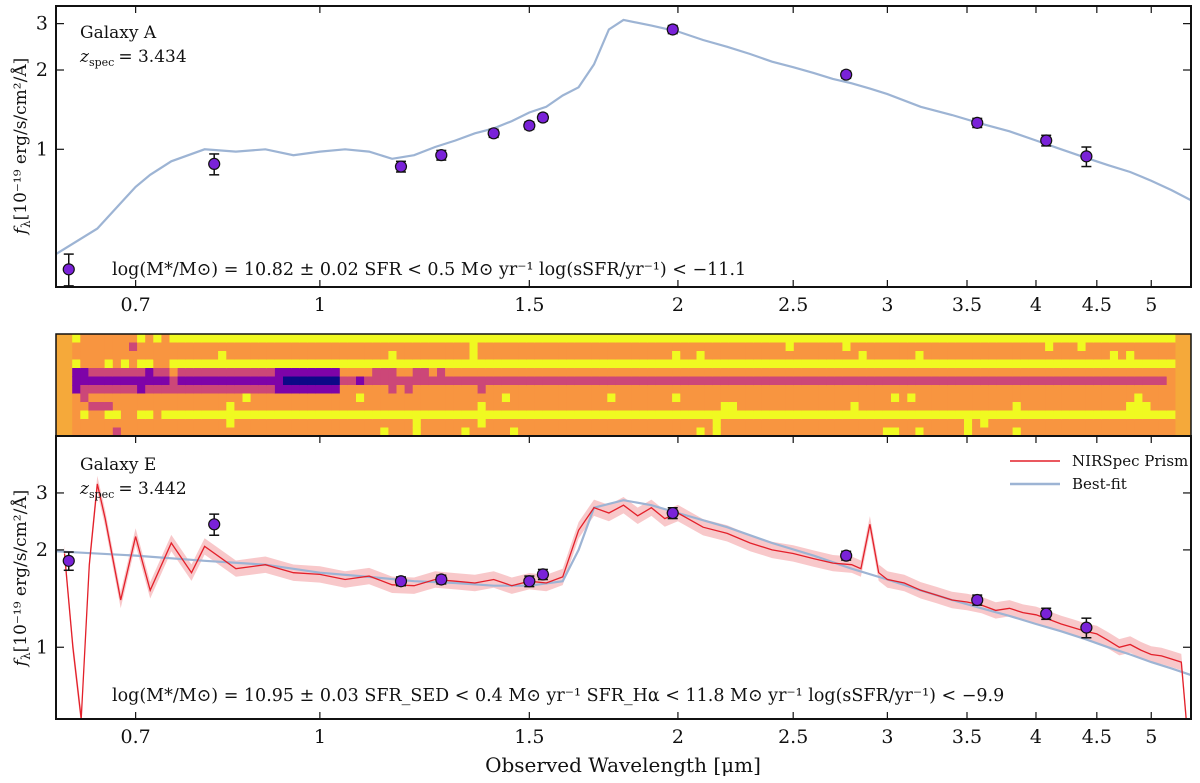 Image resolution: width=1200 pixels, height=783 pixels. What do you see at coordinates (967, 305) in the screenshot?
I see `top-xtick-label: 3.5` at bounding box center [967, 305].